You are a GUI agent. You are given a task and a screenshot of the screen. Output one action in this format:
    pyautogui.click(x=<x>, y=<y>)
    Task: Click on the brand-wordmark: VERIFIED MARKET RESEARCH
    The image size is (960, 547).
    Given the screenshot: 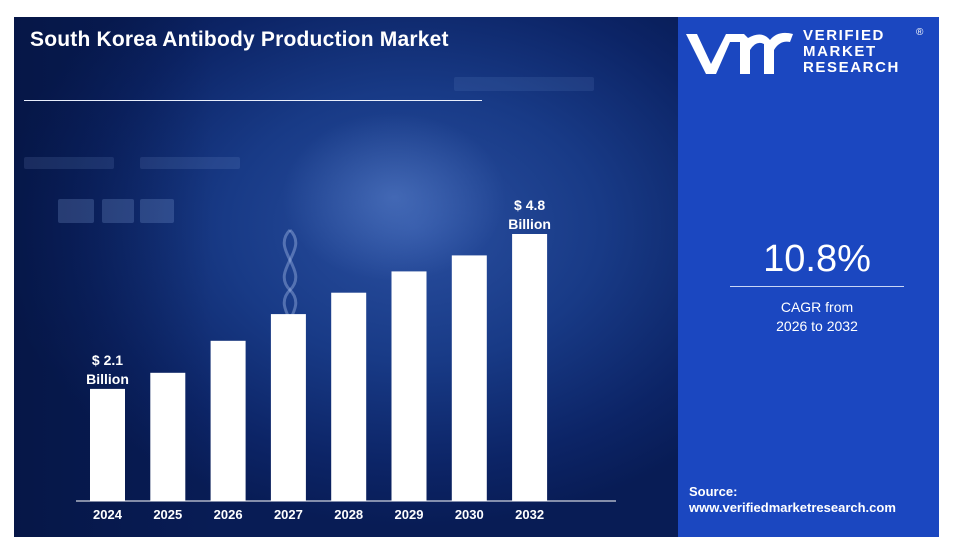 What is the action you would take?
    pyautogui.click(x=851, y=52)
    